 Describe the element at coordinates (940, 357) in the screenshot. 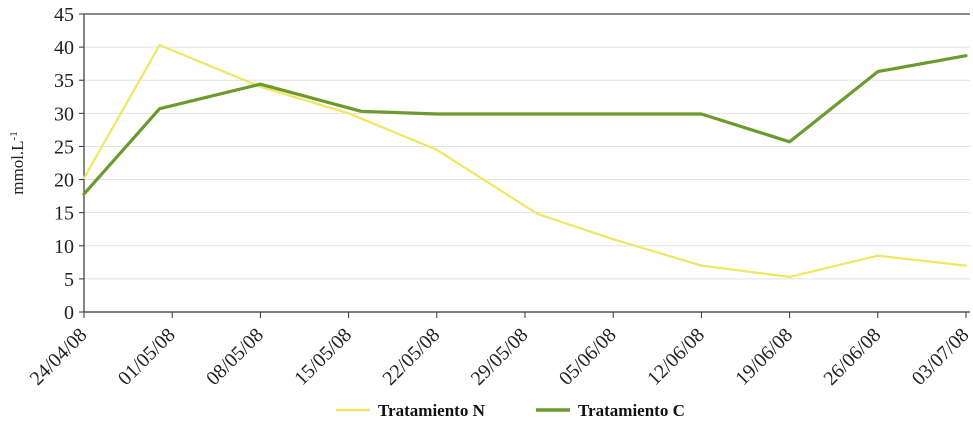

I see `x-tick-label: 03/07/08` at that location.